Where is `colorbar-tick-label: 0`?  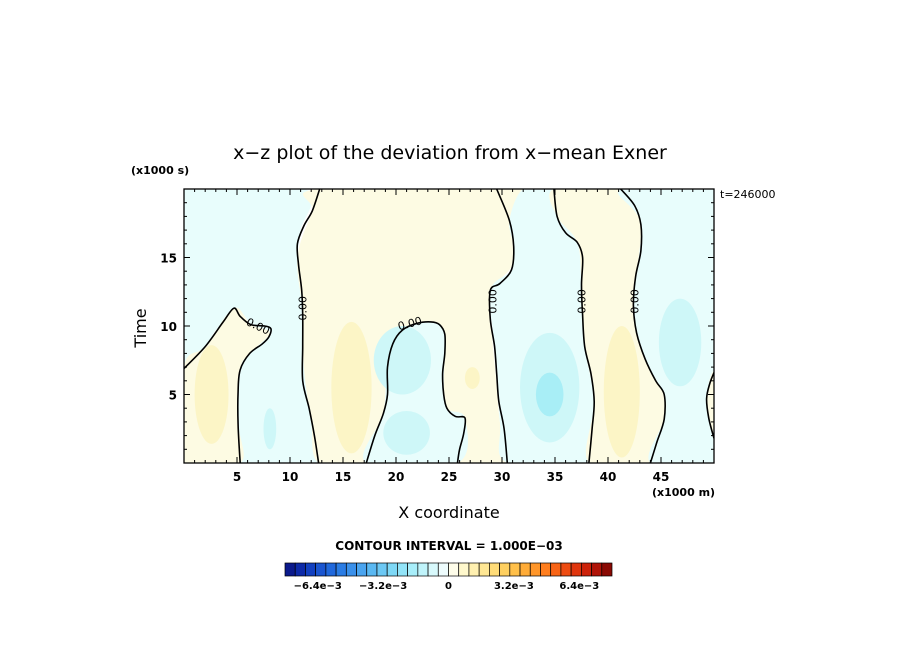 colorbar-tick-label: 0 is located at coordinates (448, 586).